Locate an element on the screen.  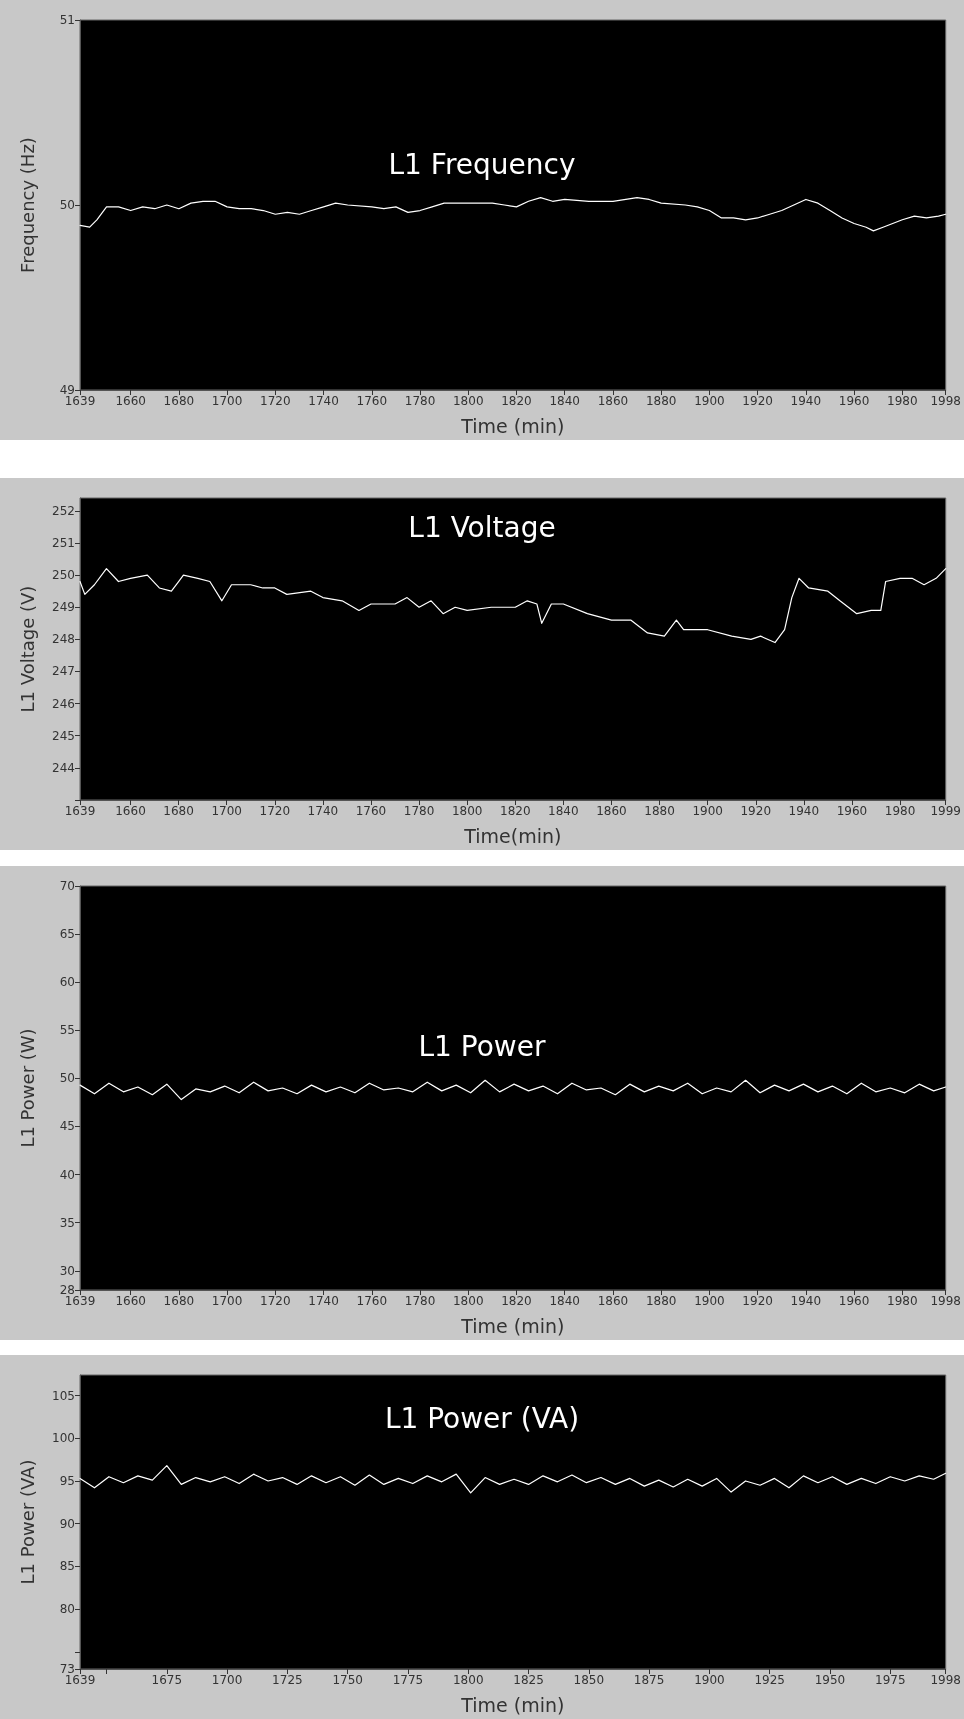
y-tick-label: 49 is located at coordinates (67, 390).